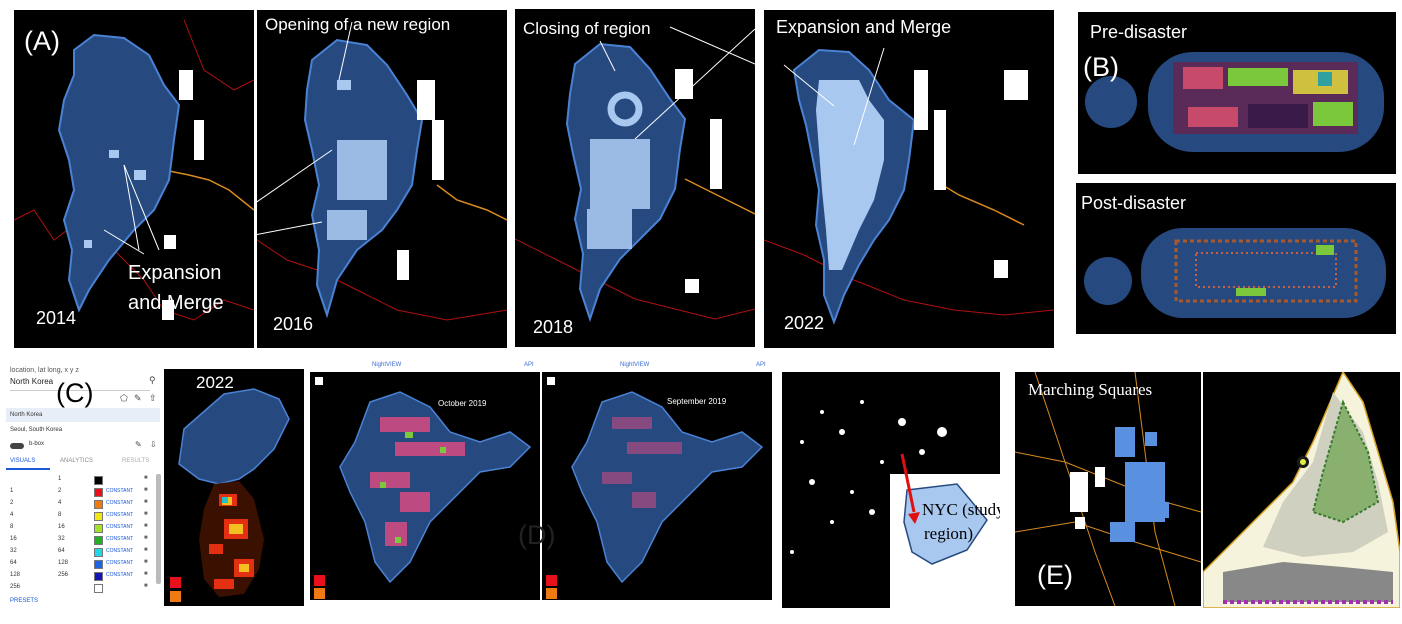  What do you see at coordinates (12, 527) in the screenshot?
I see `range-from: 8` at bounding box center [12, 527].